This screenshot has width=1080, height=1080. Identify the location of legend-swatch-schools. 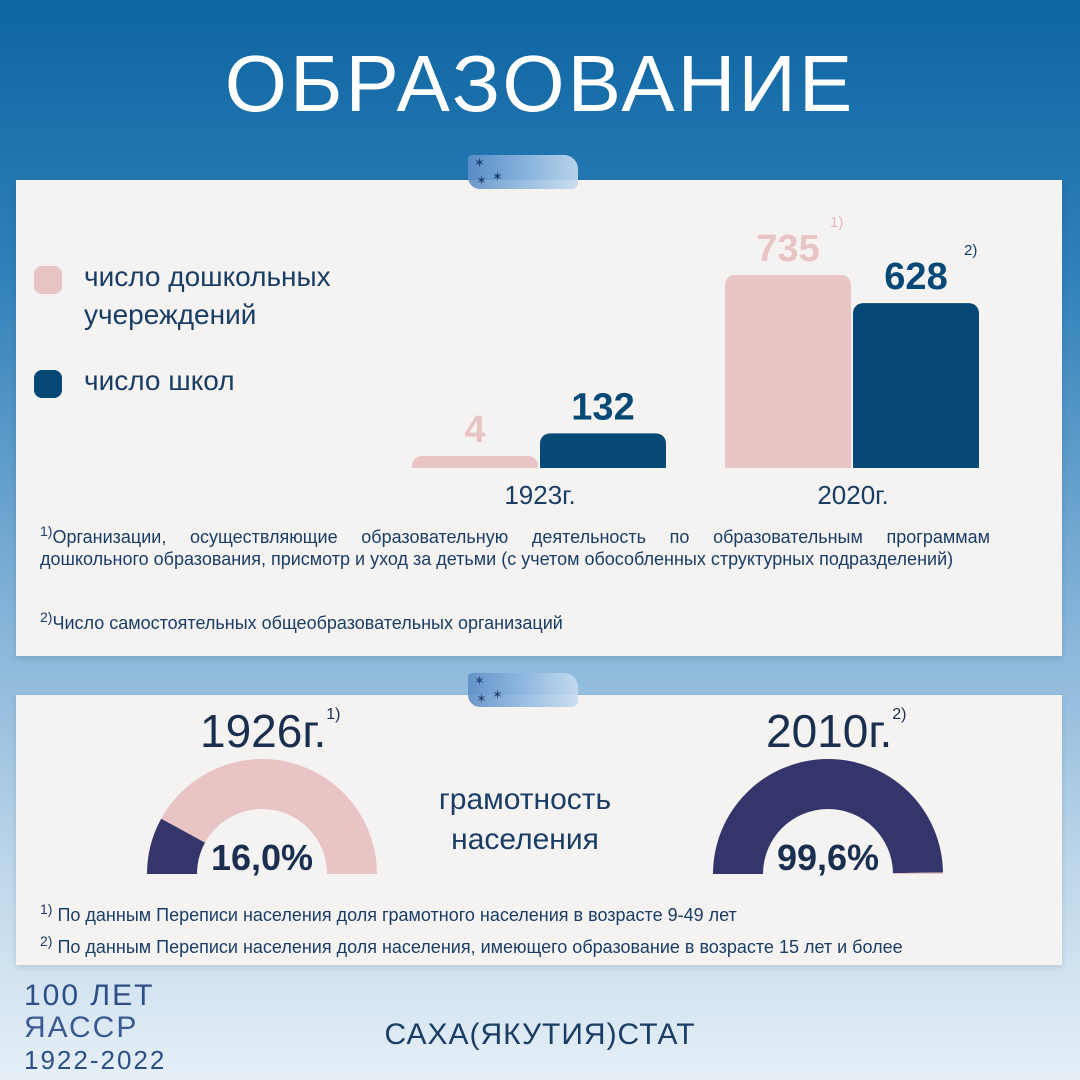
(48, 384).